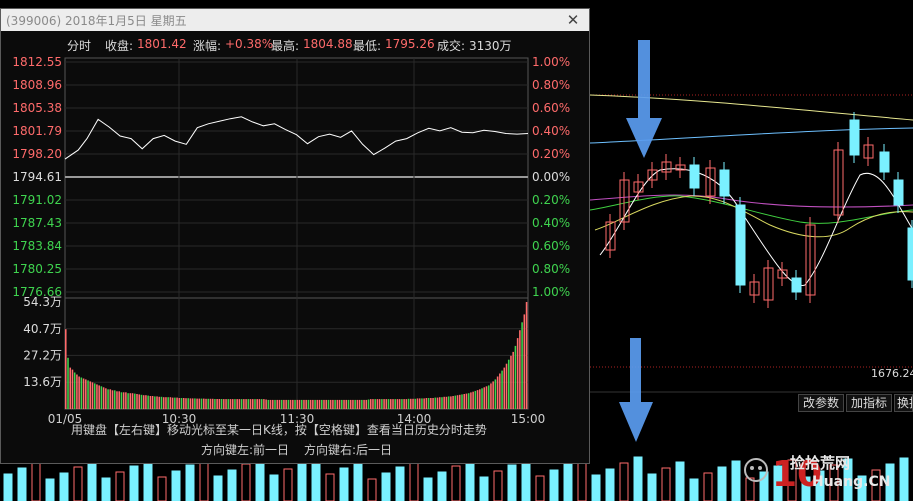  Describe the element at coordinates (490, 46) in the screenshot. I see `volume-value: 3130万` at that location.